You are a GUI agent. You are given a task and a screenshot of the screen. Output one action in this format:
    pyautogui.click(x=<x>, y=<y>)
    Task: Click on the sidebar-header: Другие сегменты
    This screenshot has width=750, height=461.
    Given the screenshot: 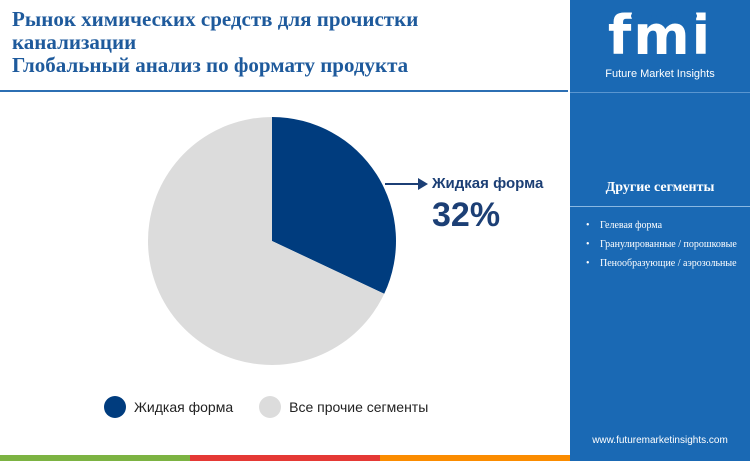 What is the action you would take?
    pyautogui.click(x=660, y=187)
    